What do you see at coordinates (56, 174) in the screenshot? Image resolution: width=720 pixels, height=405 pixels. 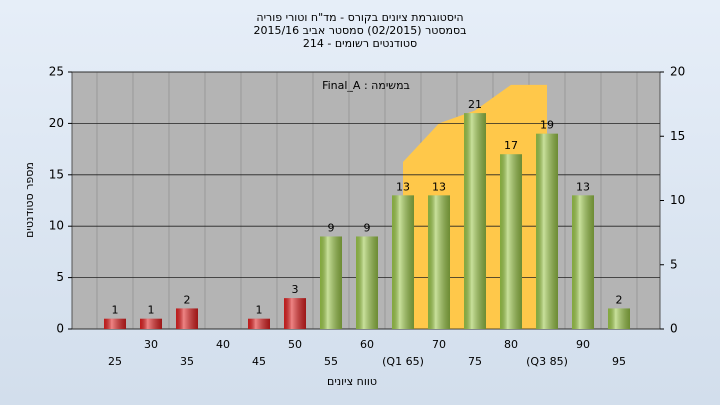 I see `y-tick-label: 15` at bounding box center [56, 174].